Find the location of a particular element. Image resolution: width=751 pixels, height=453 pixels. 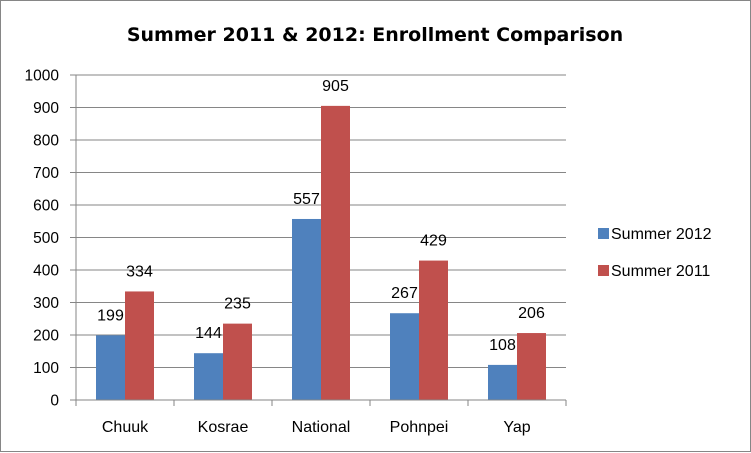

data-label: 206 is located at coordinates (531, 313).